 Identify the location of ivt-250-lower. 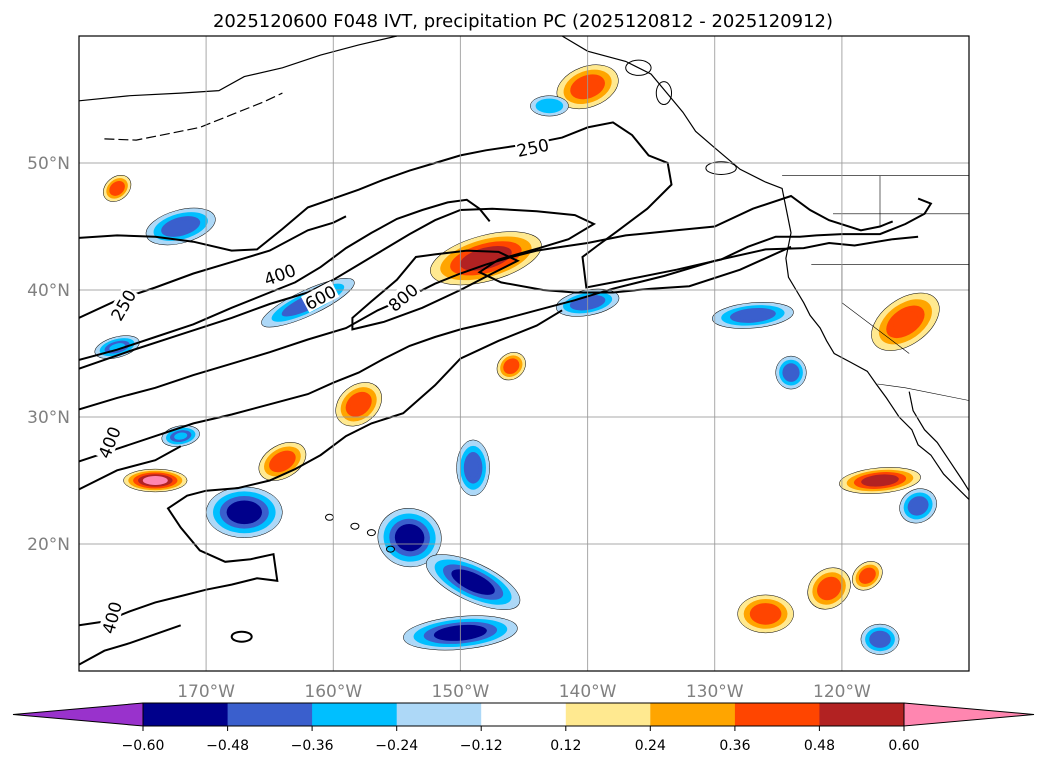
(130, 468).